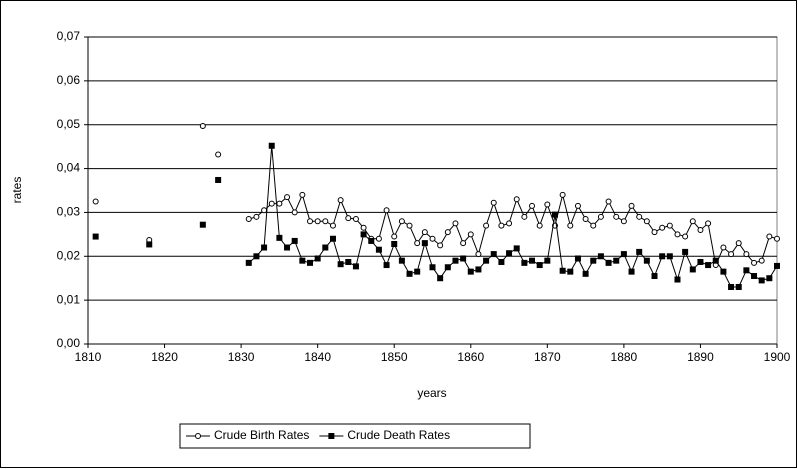 This screenshot has height=469, width=798. What do you see at coordinates (69, 124) in the screenshot?
I see `y-tick-label: 0,05` at bounding box center [69, 124].